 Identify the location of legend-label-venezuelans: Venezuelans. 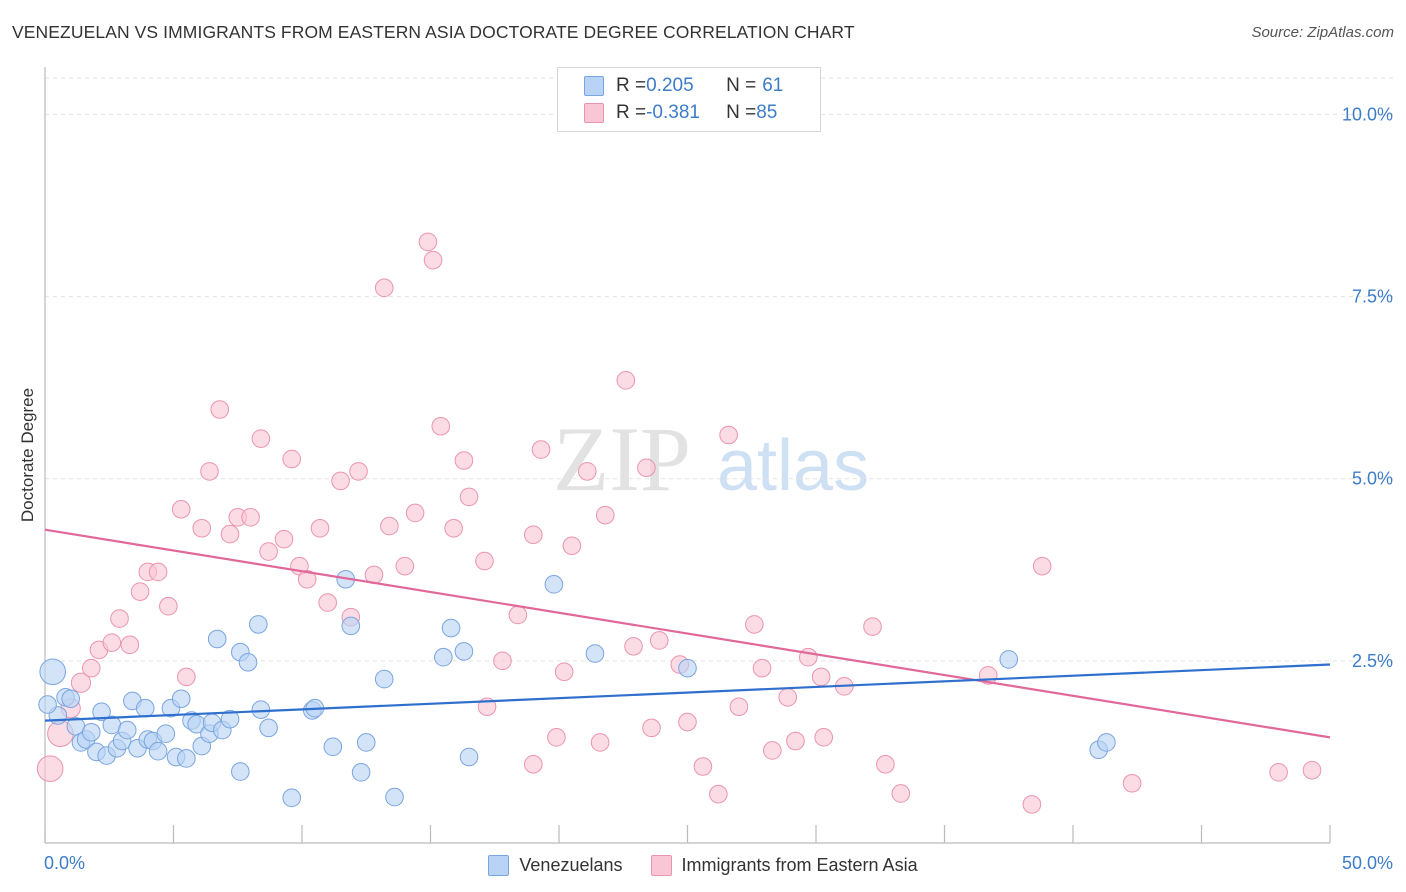
(571, 864).